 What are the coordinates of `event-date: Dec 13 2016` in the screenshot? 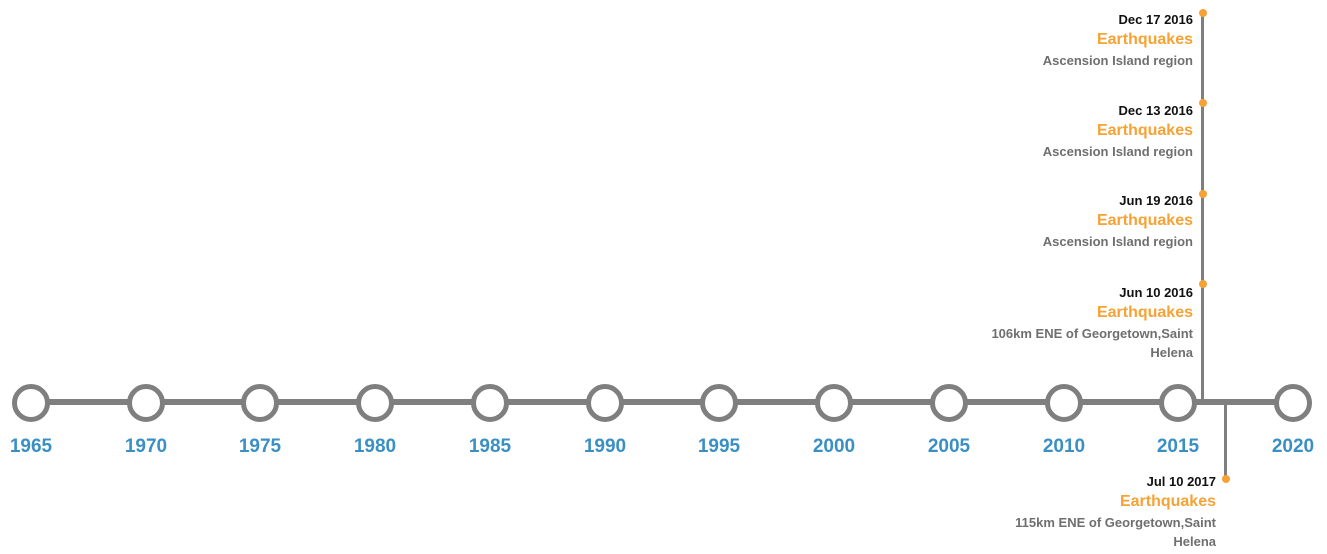 It's located at (1155, 110).